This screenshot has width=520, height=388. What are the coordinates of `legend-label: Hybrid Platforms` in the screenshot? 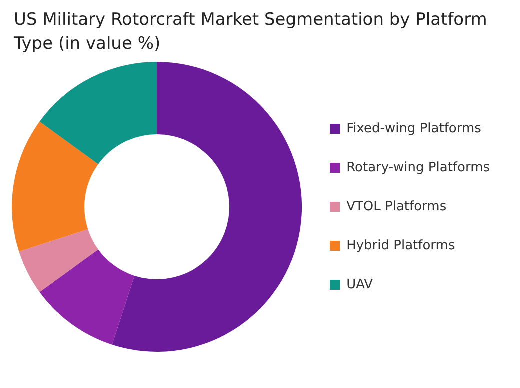 It's located at (401, 246).